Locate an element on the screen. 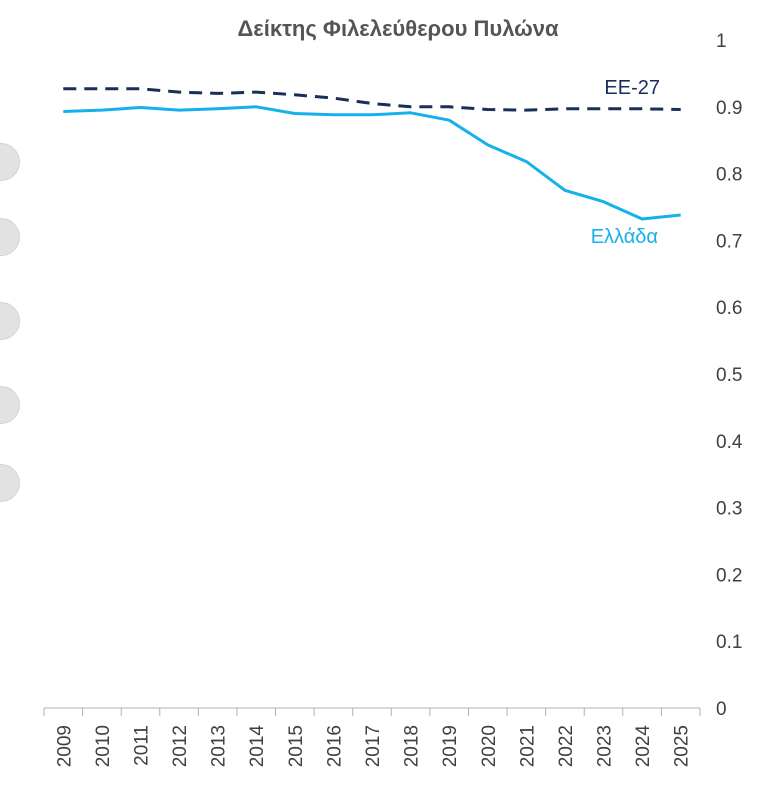  y-tick-label: 0.2 is located at coordinates (729, 575).